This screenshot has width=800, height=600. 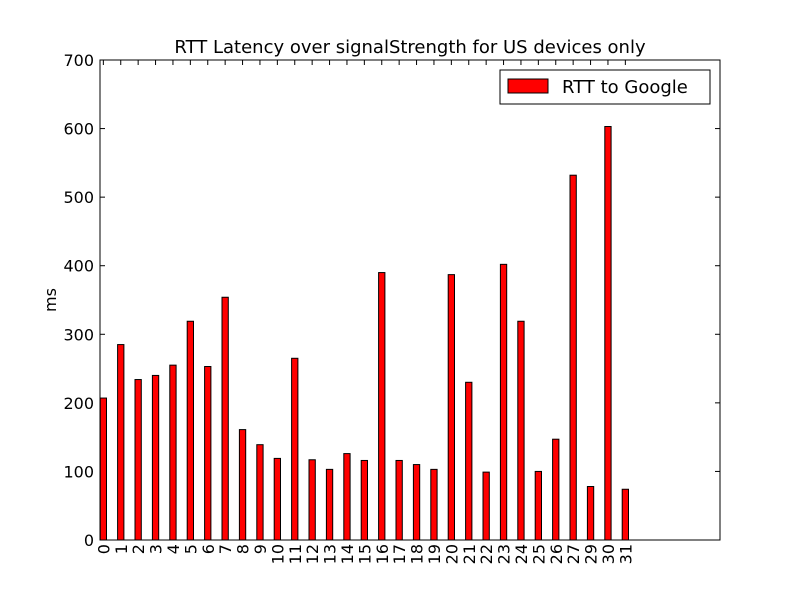 I want to click on x-tick-label: 15, so click(x=364, y=554).